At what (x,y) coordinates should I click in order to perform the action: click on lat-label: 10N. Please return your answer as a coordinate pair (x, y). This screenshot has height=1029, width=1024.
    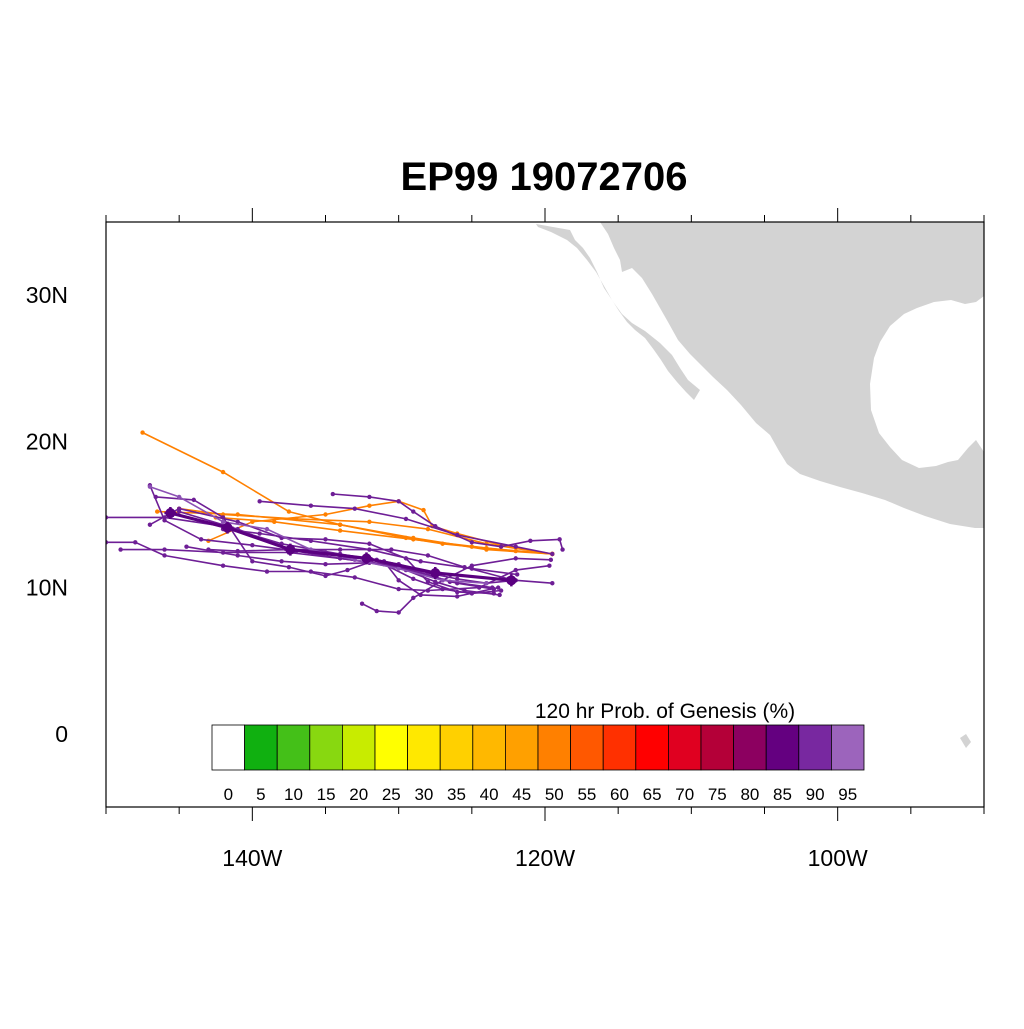
    Looking at the image, I should click on (47, 588).